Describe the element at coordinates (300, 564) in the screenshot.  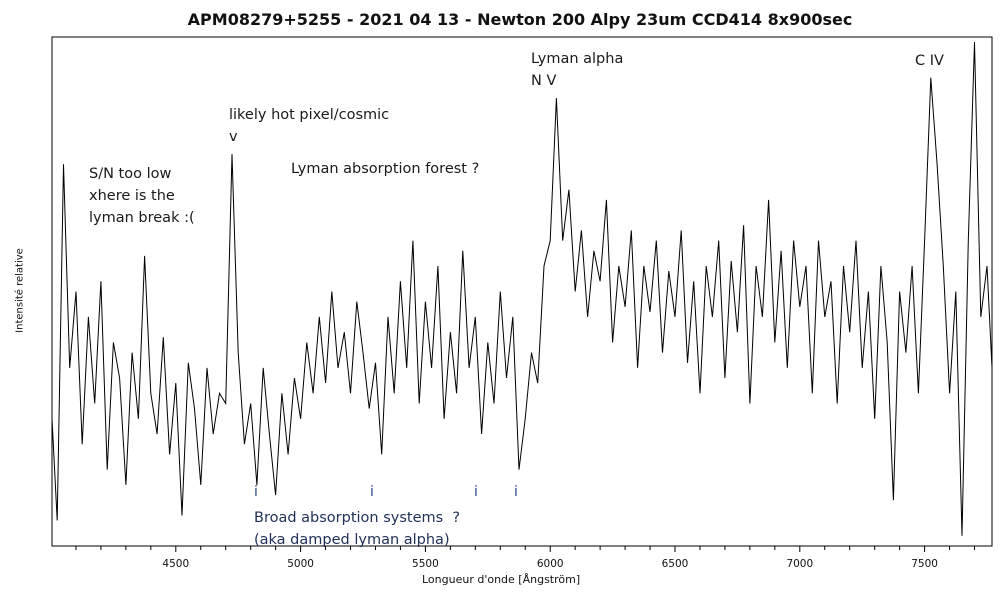
I see `x-tick-label: 5000` at that location.